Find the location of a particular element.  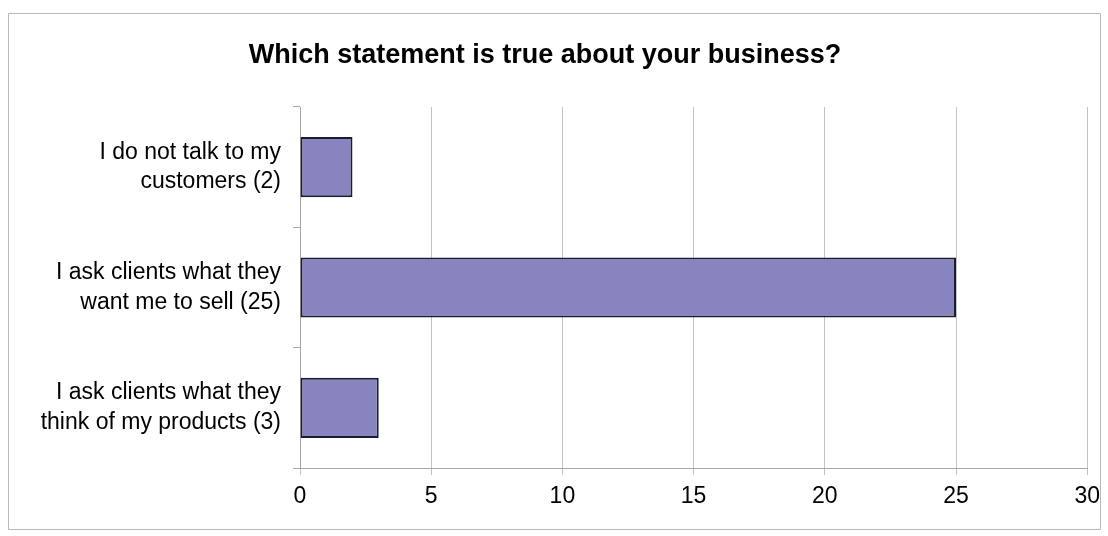

y-tick-label: I do not talk to my customers (2) is located at coordinates (190, 165).